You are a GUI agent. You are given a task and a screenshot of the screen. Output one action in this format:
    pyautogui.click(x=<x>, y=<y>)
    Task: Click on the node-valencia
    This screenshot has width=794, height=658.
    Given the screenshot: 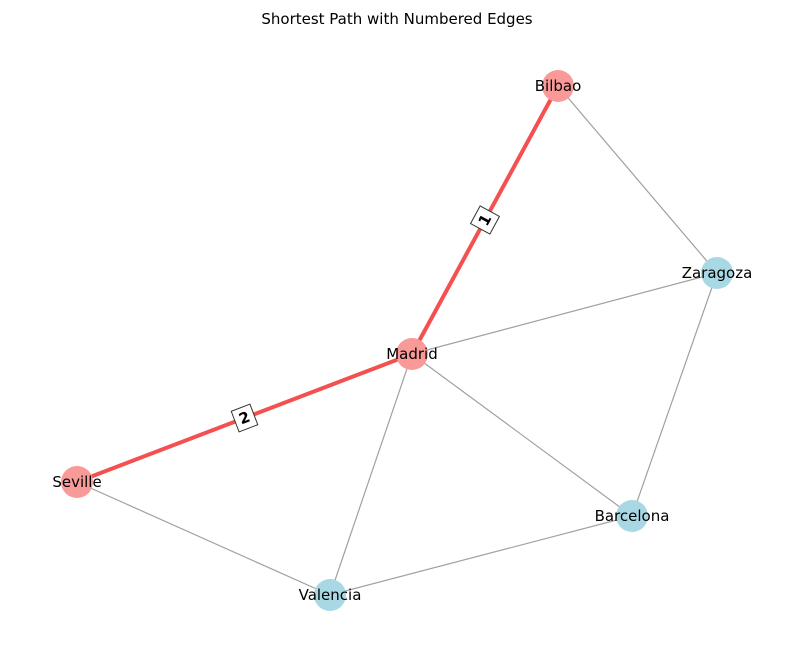 What is the action you would take?
    pyautogui.click(x=330, y=595)
    